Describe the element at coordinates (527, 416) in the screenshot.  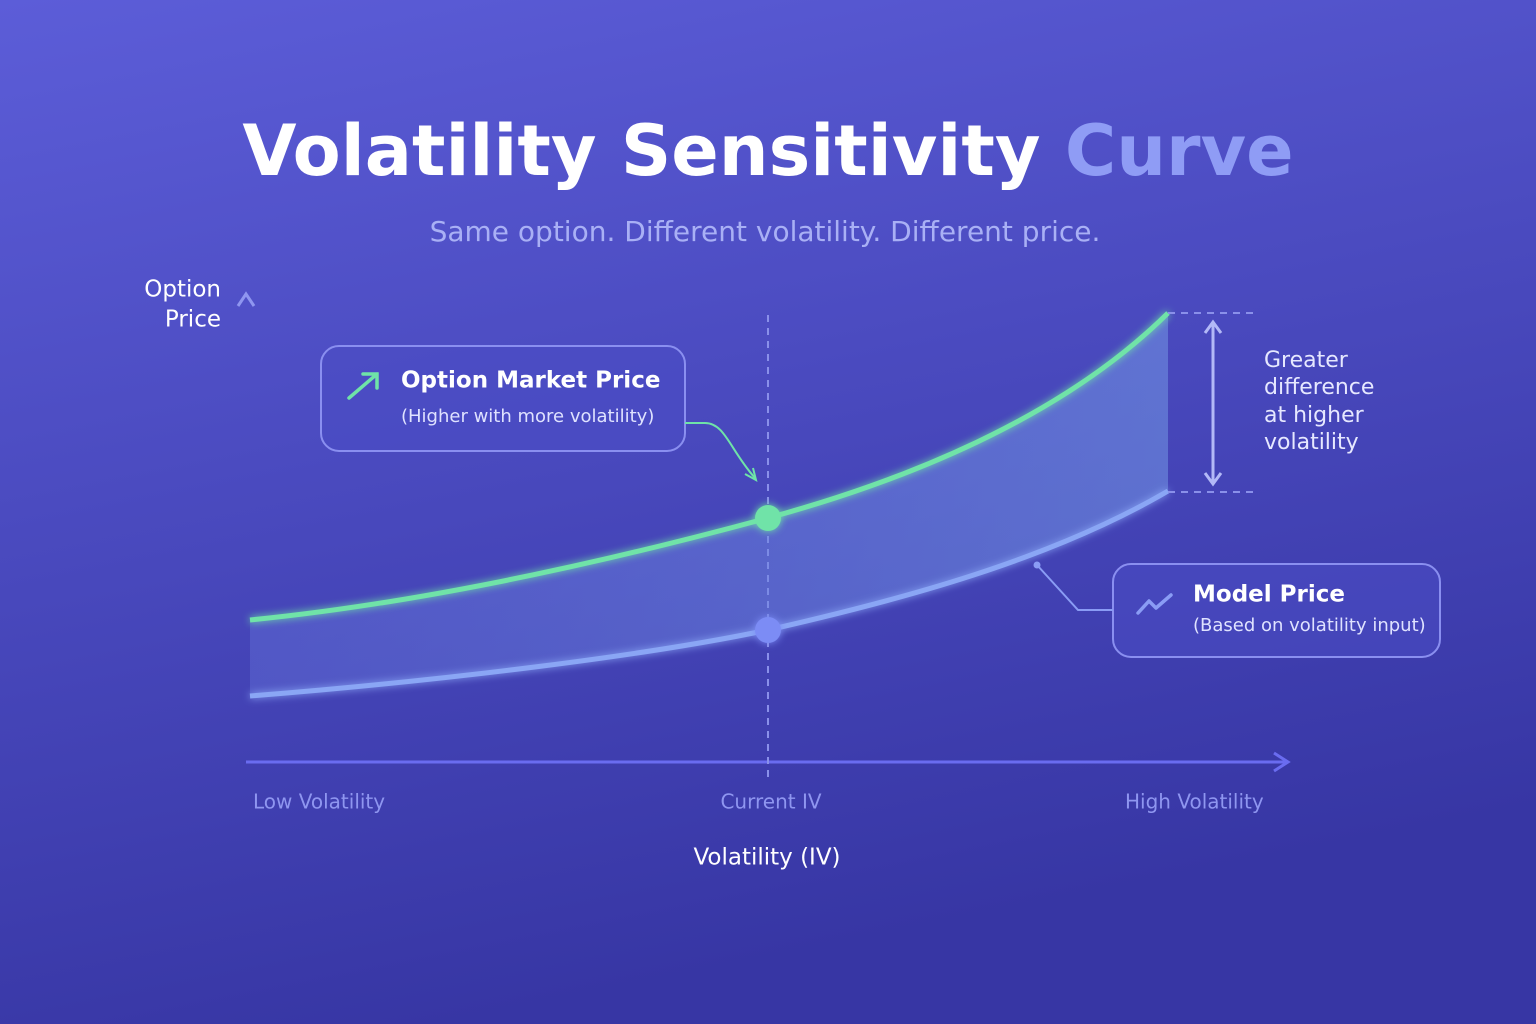
I see `callout-subtitle: (Higher with more volatility)` at that location.